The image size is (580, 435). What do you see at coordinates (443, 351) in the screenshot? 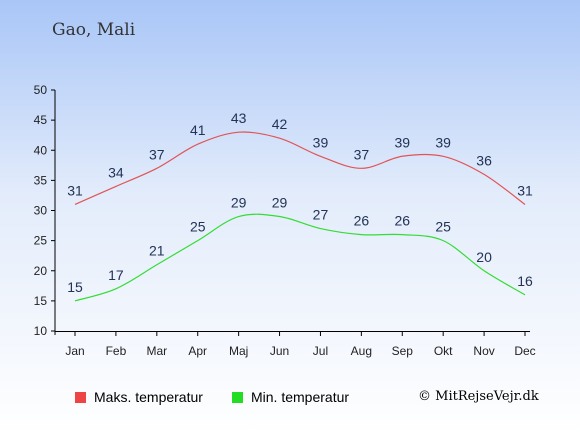
I see `x-tick-label: Okt` at bounding box center [443, 351].